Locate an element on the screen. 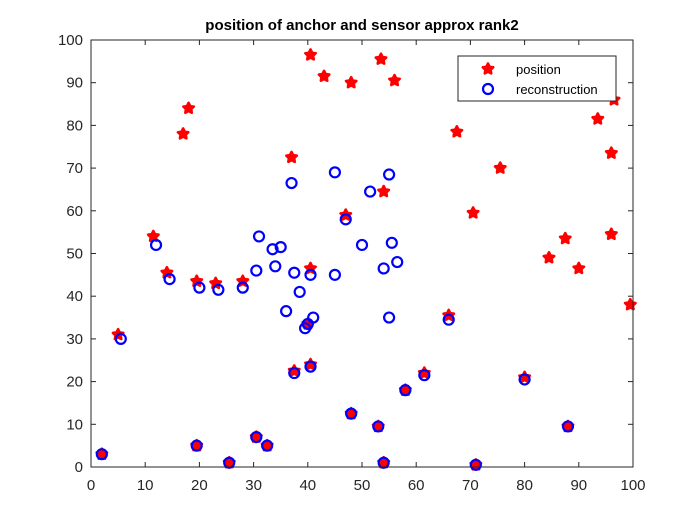  legend-reconstruction-marker is located at coordinates (488, 89).